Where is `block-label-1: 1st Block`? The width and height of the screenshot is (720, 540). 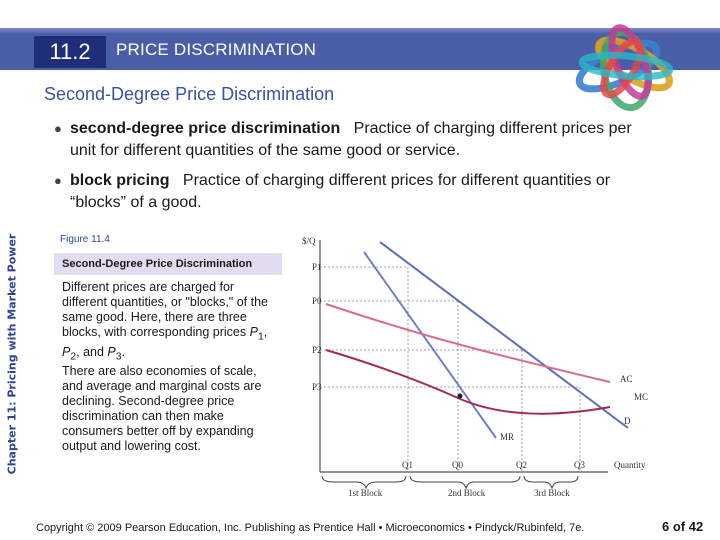 block-label-1: 1st Block is located at coordinates (365, 493).